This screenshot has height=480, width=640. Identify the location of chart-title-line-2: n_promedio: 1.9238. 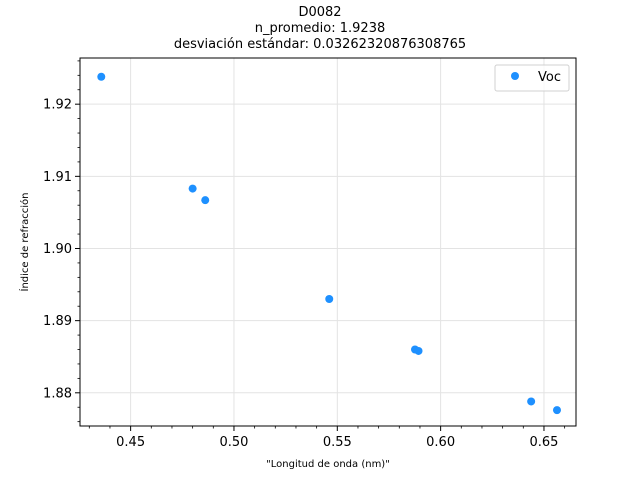
(320, 28).